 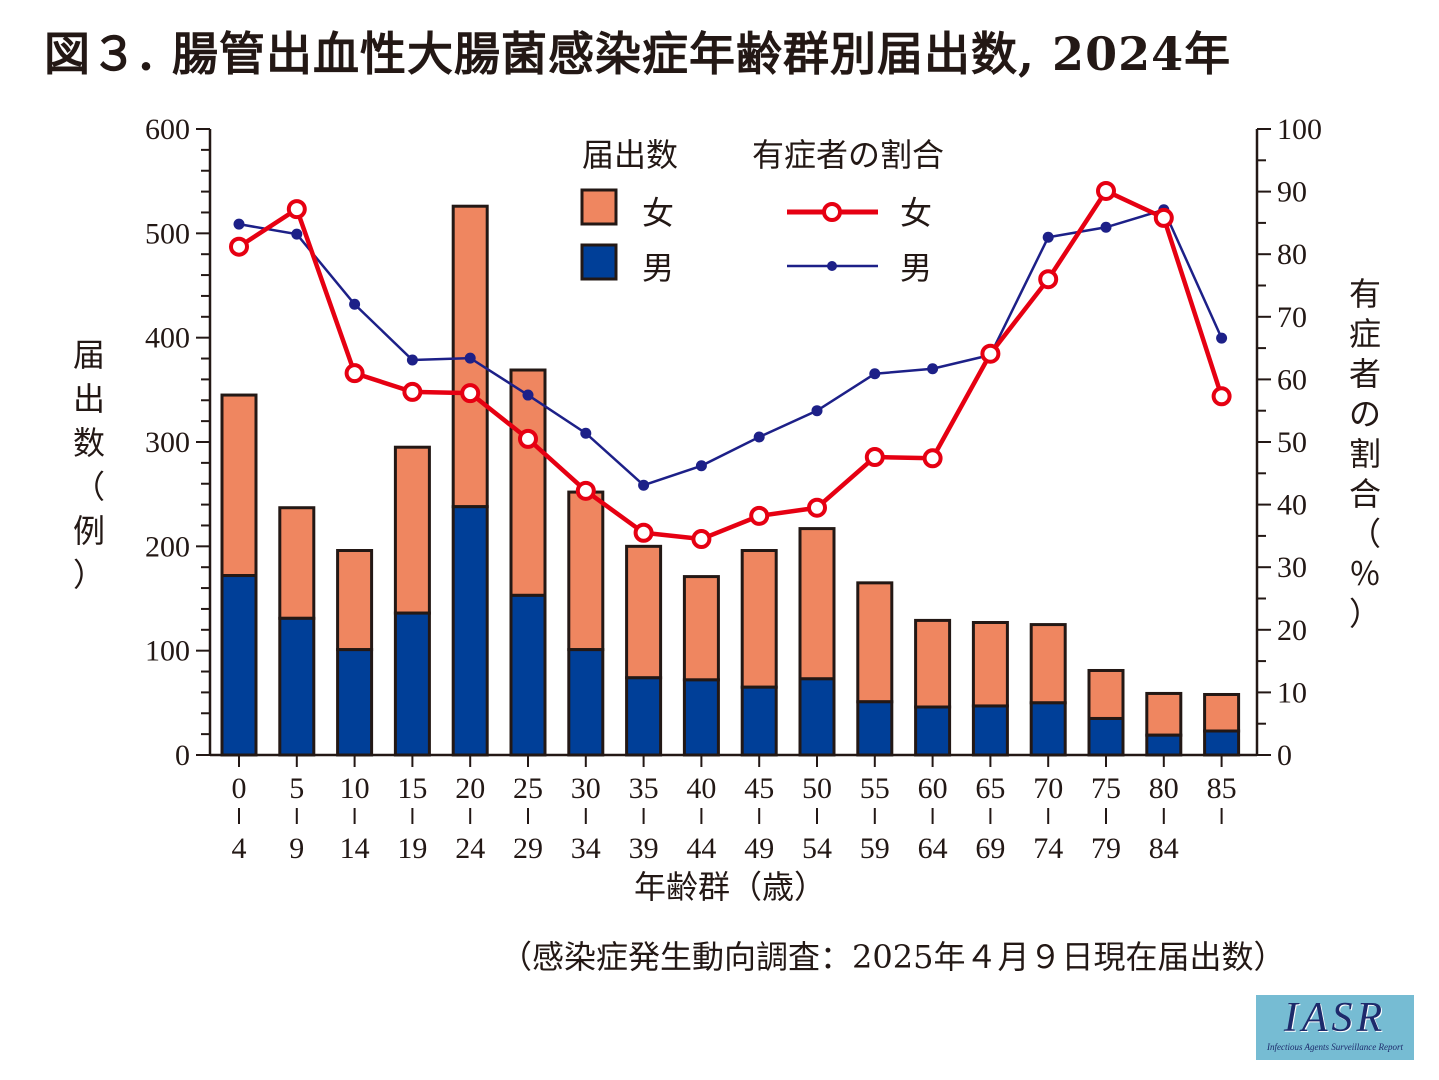 What do you see at coordinates (470, 848) in the screenshot?
I see `x-tick-label-to: 24` at bounding box center [470, 848].